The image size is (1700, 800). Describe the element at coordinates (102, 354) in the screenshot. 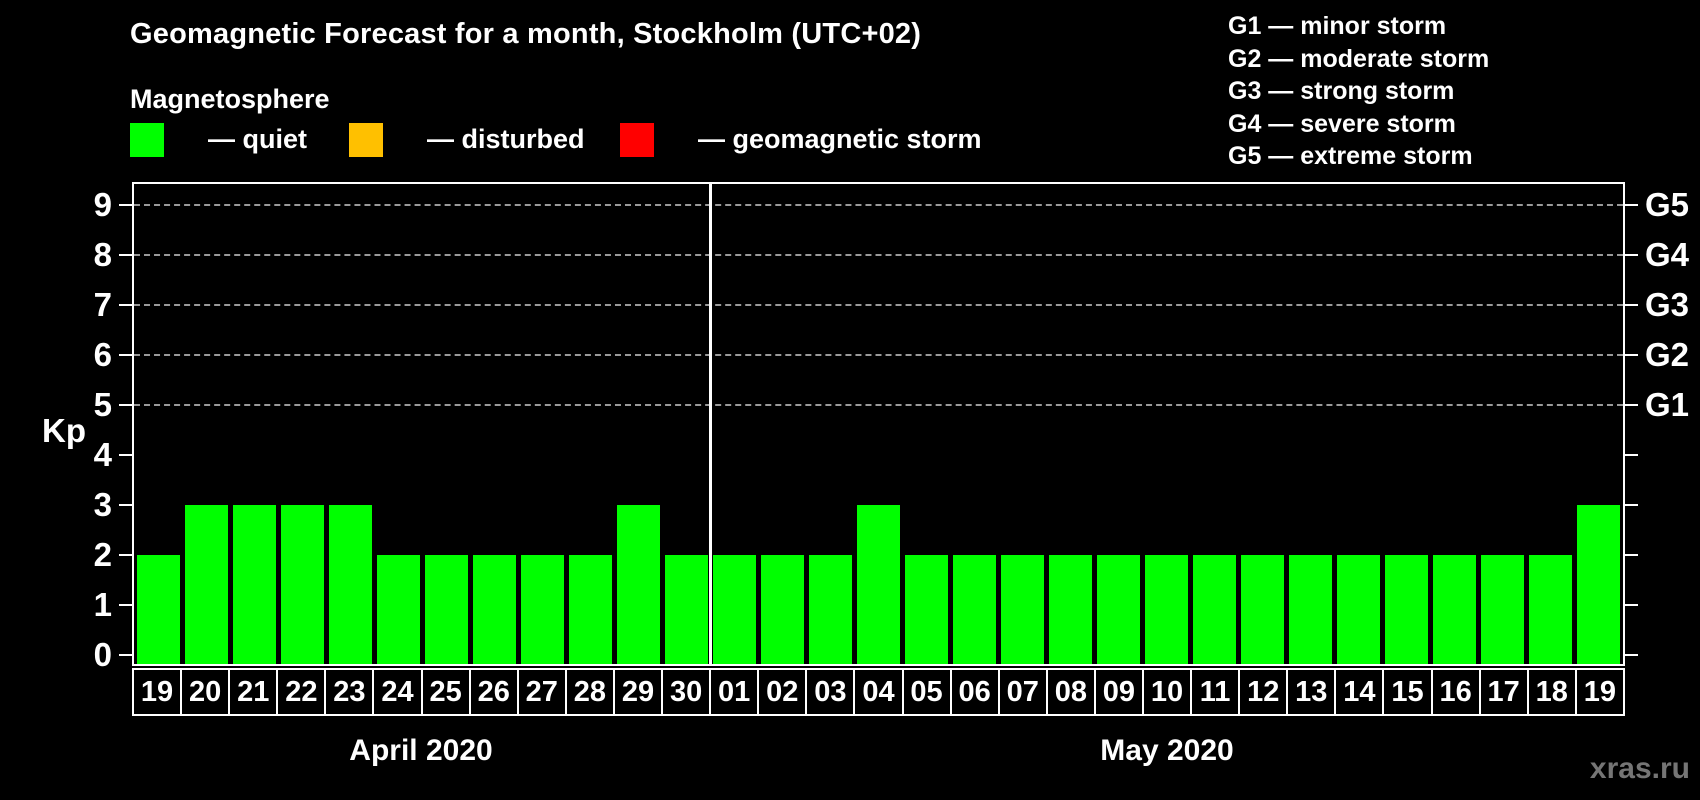

I see `y-tick-label-6: 6` at that location.